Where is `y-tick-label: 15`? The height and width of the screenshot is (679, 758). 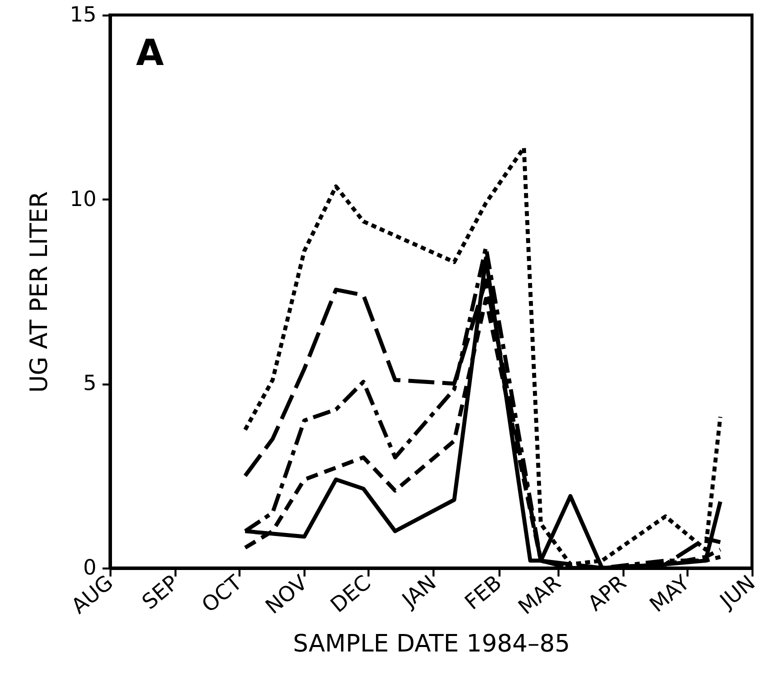 y-tick-label: 15 is located at coordinates (83, 14).